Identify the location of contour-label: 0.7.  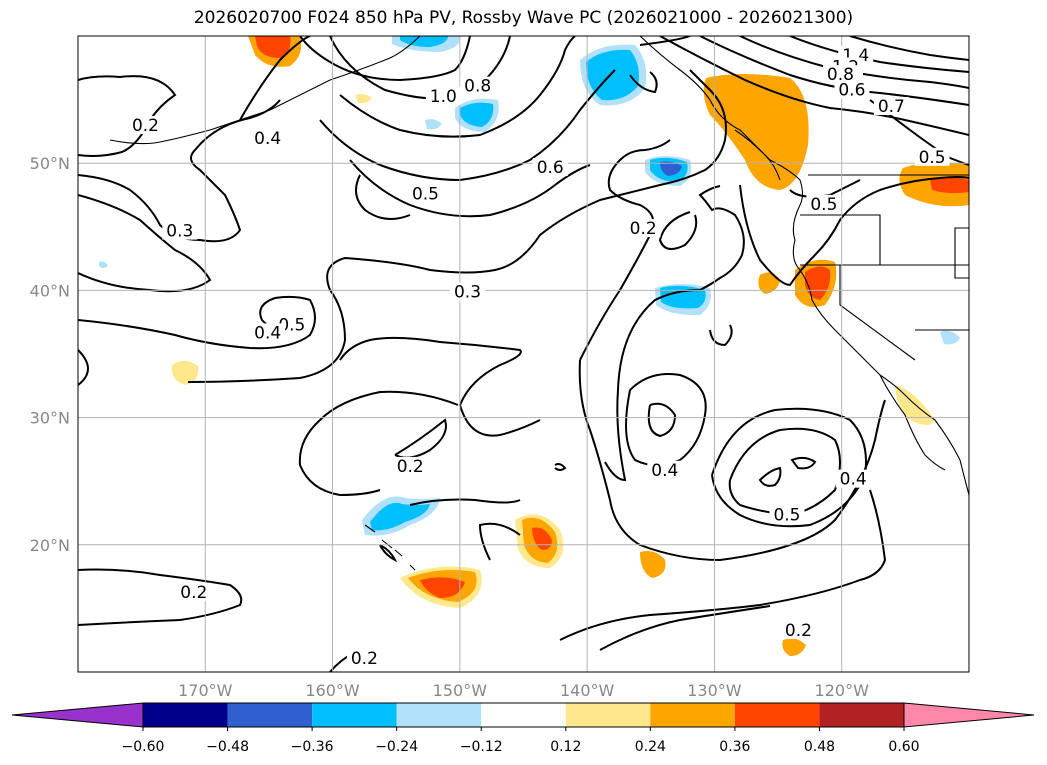
(891, 107).